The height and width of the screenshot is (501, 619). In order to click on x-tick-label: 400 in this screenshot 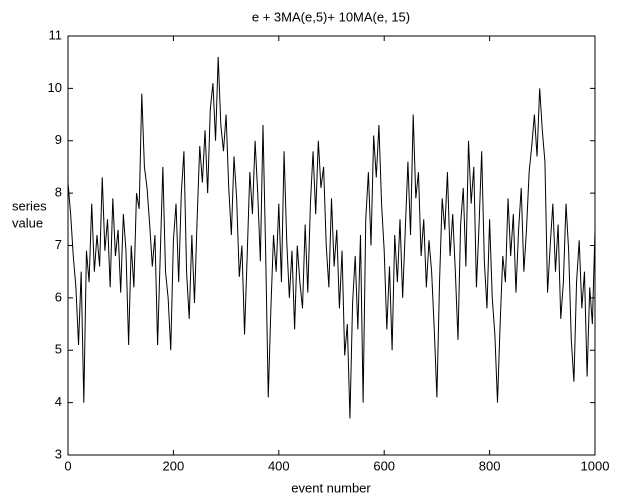, I will do `click(279, 465)`.